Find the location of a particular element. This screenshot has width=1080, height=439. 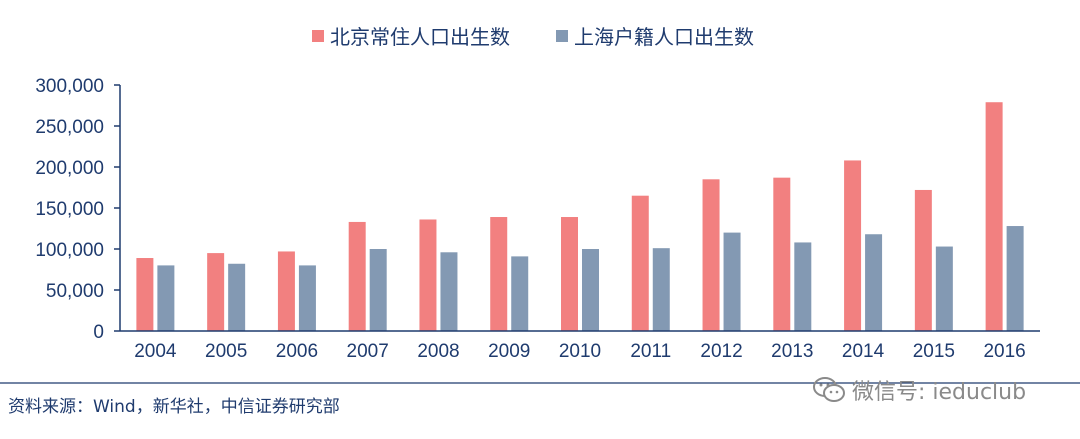

bar-beijing-2005 is located at coordinates (216, 292).